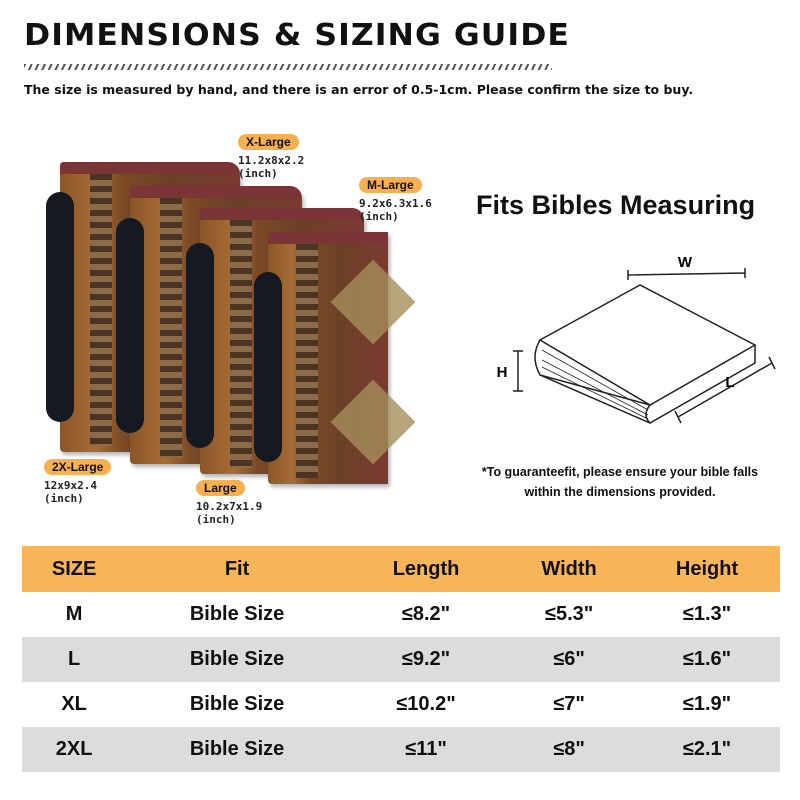 The image size is (800, 800). I want to click on length-label: L, so click(729, 382).